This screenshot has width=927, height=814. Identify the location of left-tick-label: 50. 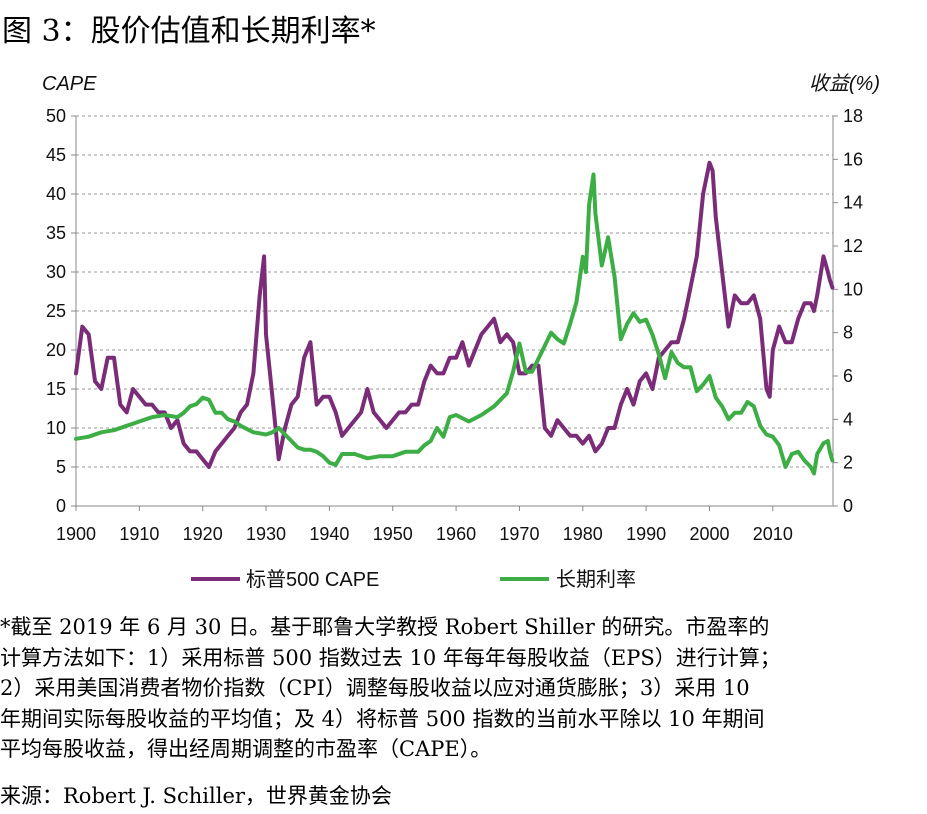
(56, 116).